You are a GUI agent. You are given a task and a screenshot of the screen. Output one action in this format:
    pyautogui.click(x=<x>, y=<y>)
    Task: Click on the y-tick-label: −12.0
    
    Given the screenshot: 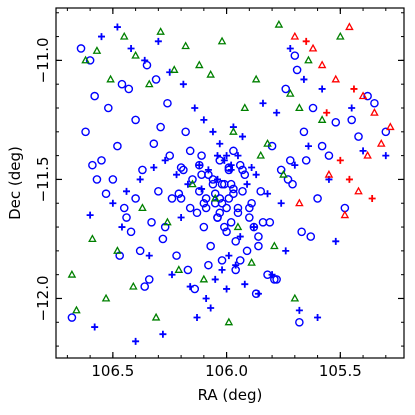 What is the action you would take?
    pyautogui.click(x=43, y=298)
    